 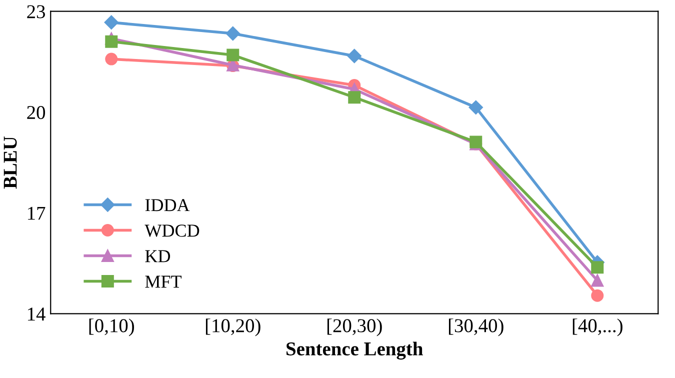 What do you see at coordinates (37, 213) in the screenshot?
I see `y-tick-label: 17` at bounding box center [37, 213].